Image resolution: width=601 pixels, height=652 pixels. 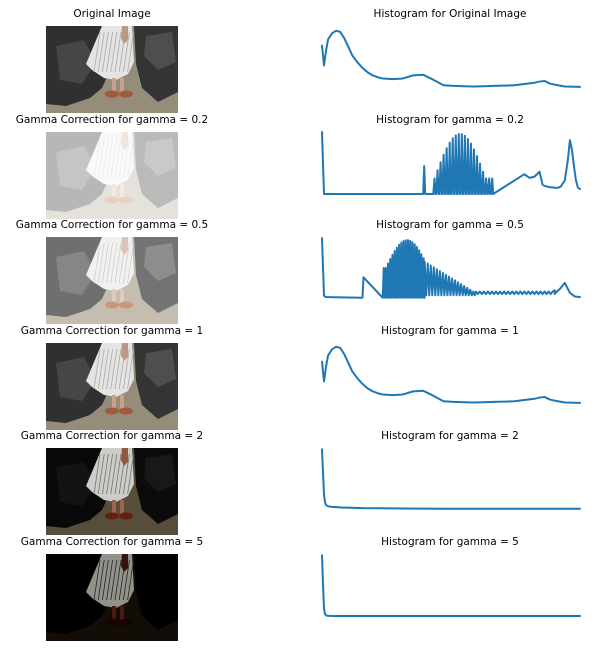 I want to click on histogram-title-3: Histogram for gamma = 1, so click(x=450, y=331).